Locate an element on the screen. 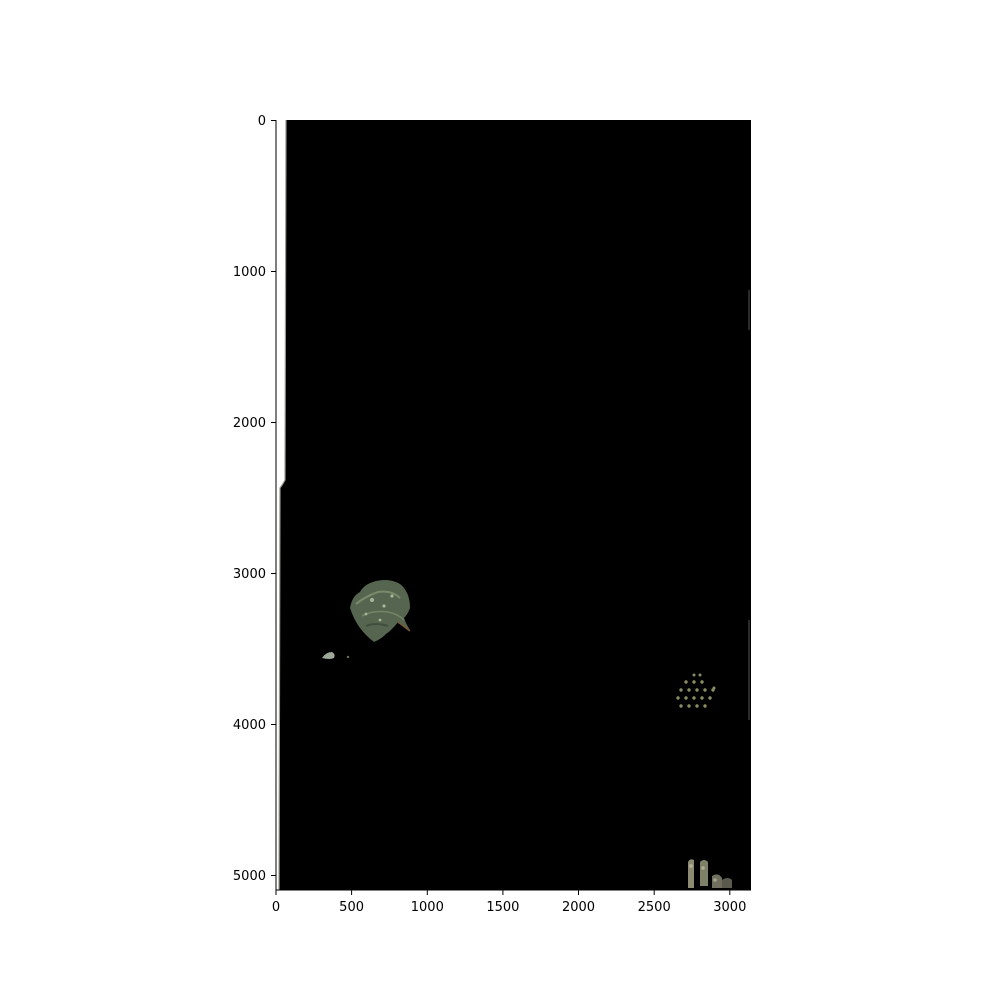 The height and width of the screenshot is (1000, 1000). strip-border is located at coordinates (282, 505).